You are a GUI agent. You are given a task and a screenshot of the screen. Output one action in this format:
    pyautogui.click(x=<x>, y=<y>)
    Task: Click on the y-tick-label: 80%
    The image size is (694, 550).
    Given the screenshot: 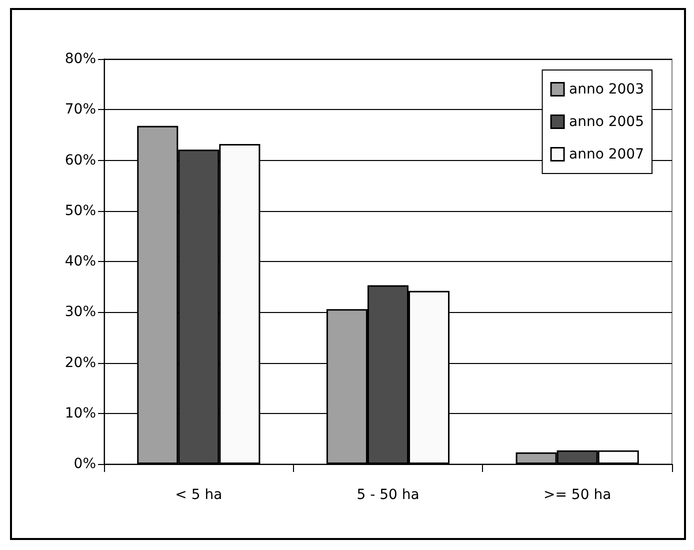 What is the action you would take?
    pyautogui.click(x=80, y=59)
    